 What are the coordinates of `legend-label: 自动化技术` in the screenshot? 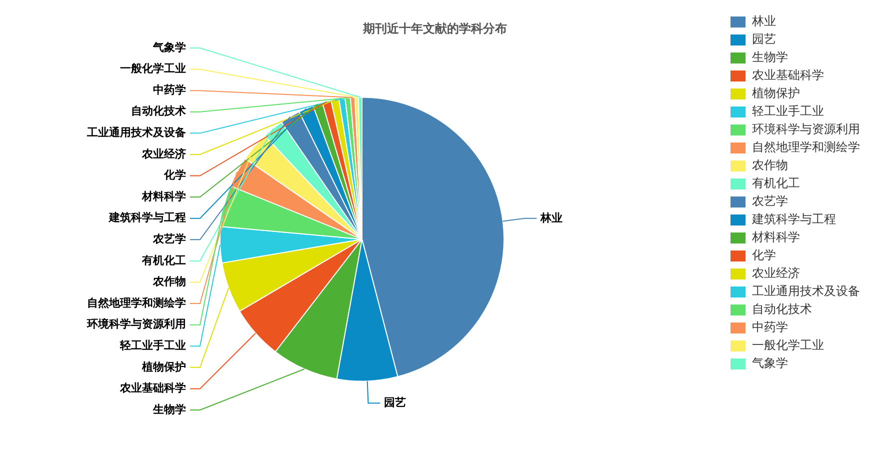 It's located at (782, 309).